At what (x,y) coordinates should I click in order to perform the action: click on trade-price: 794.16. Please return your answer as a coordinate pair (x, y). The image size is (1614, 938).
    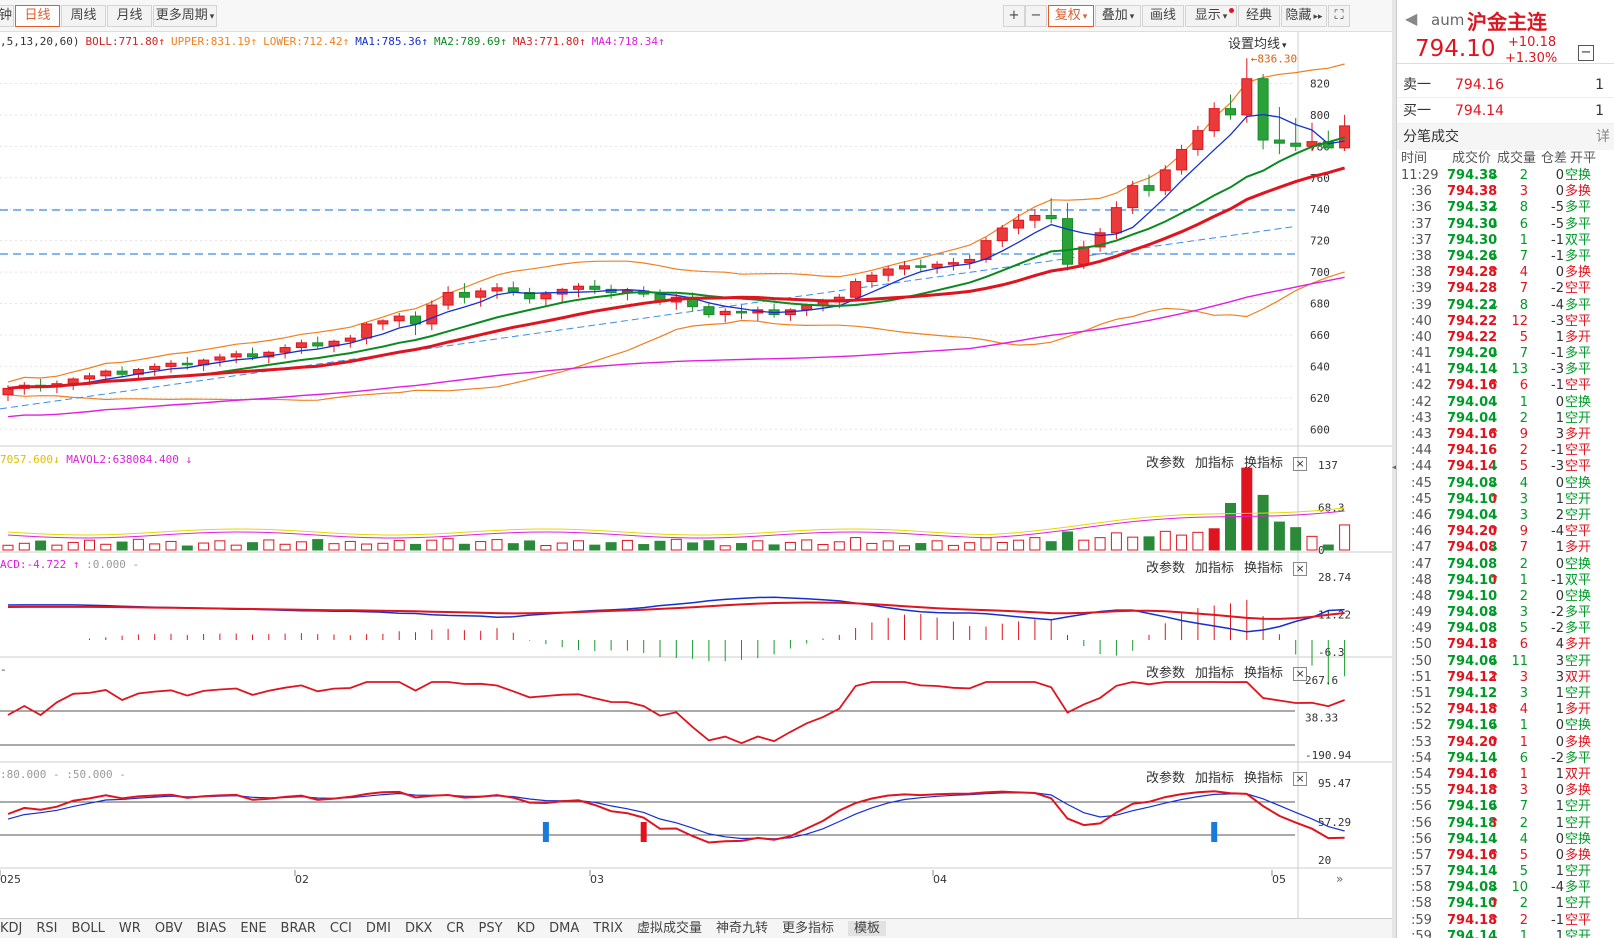
    Looking at the image, I should click on (1472, 726).